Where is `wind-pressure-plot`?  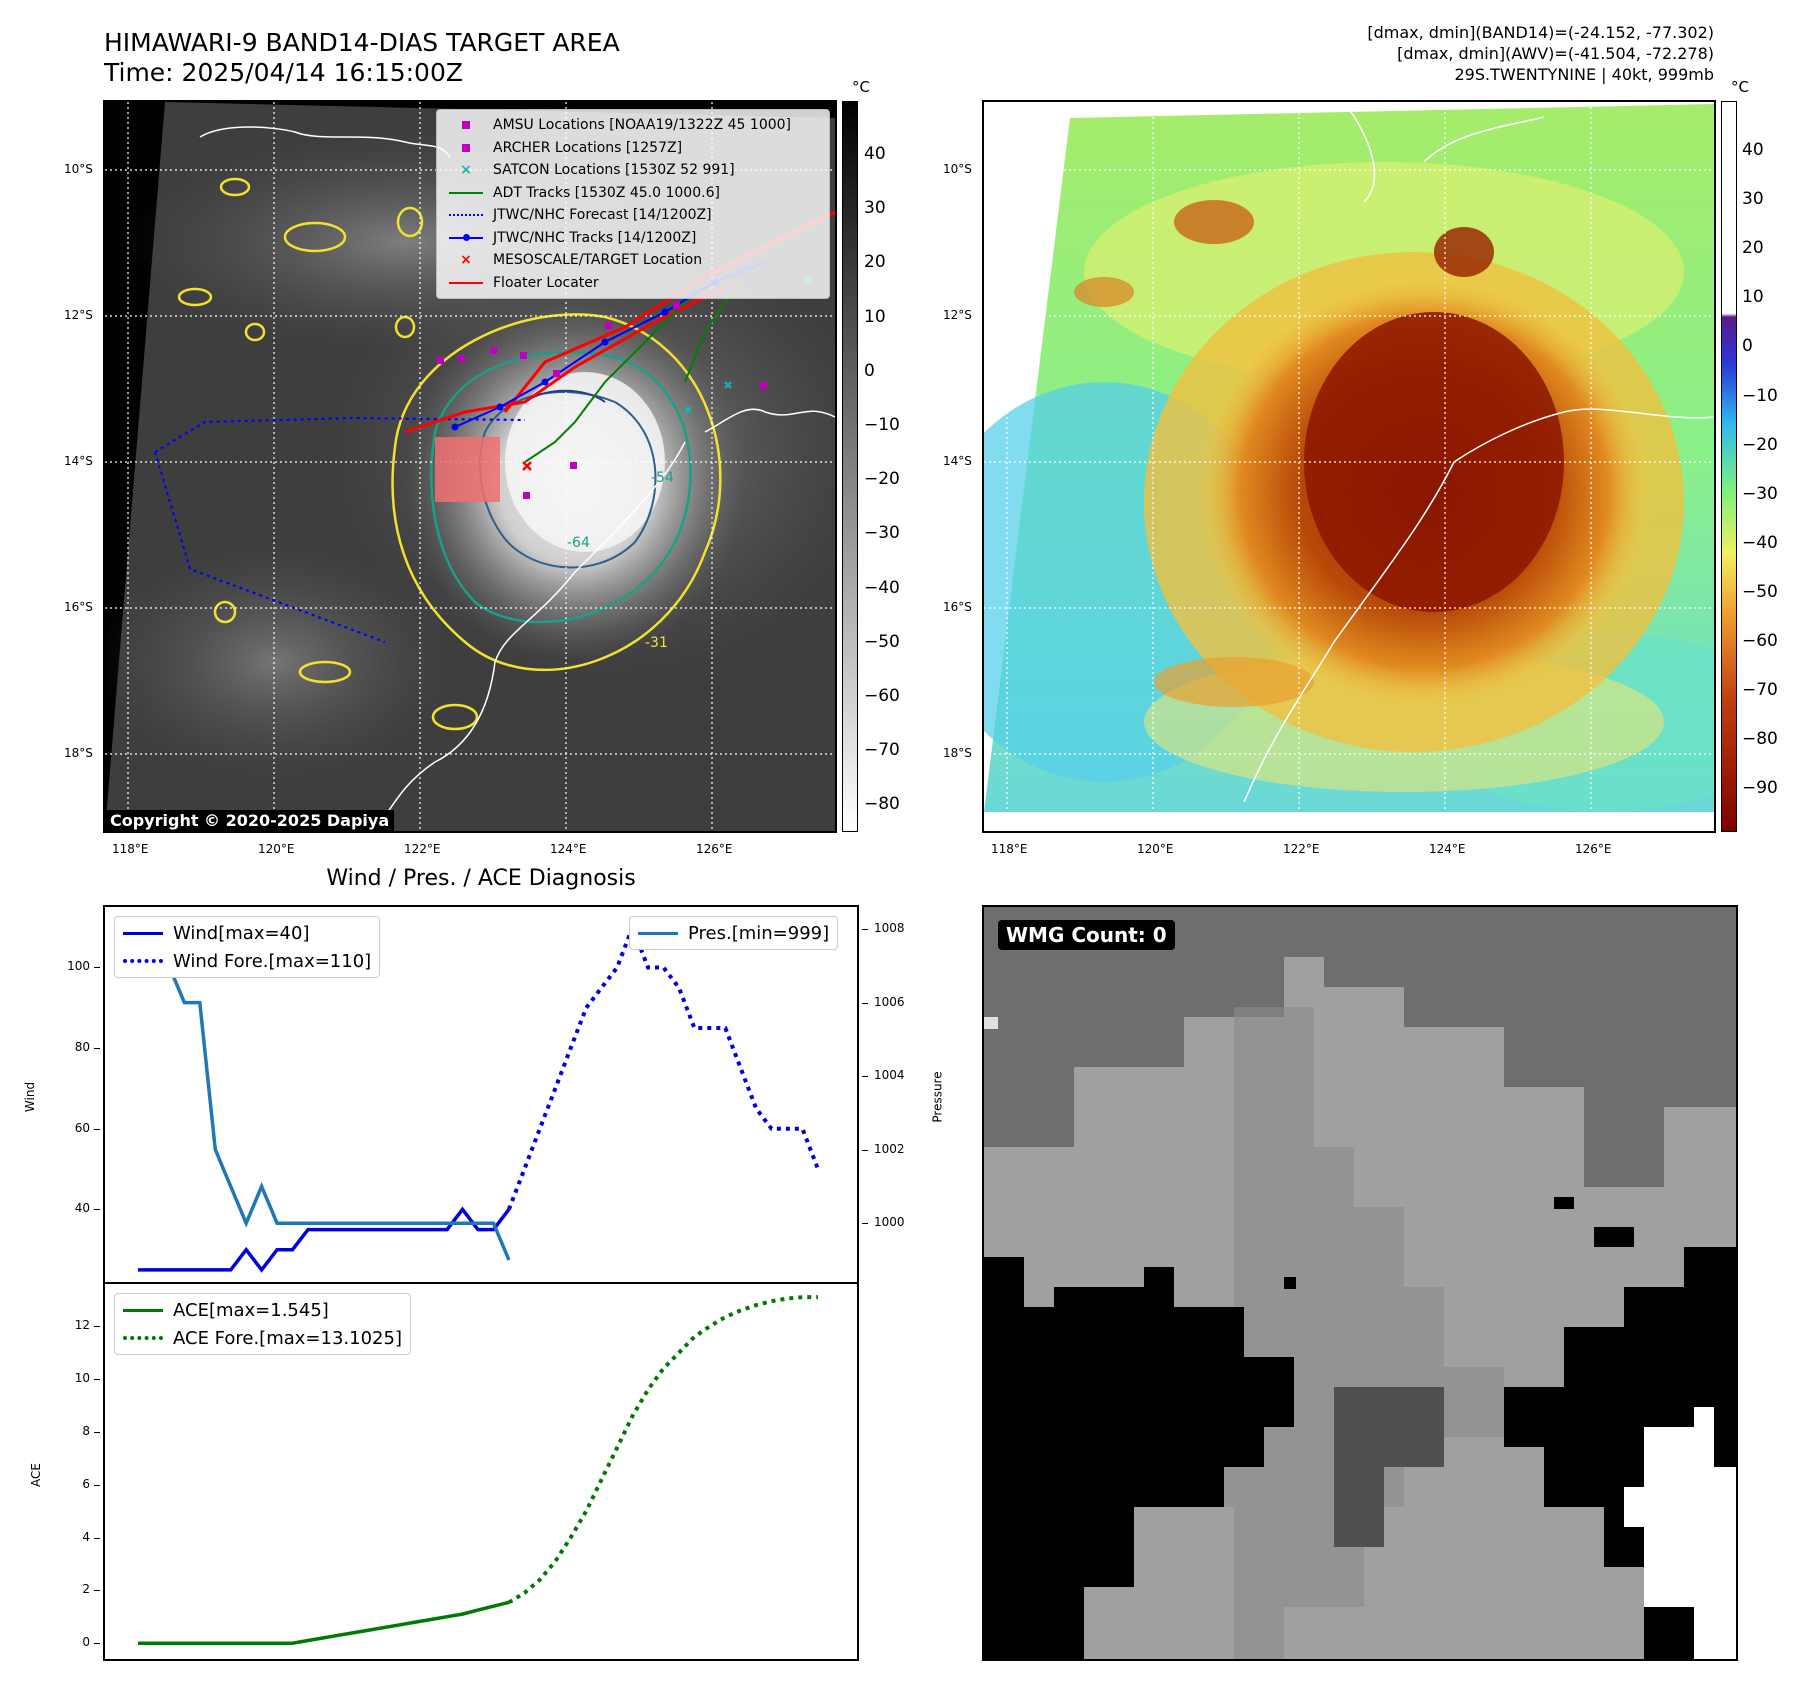 wind-pressure-plot is located at coordinates (478, 1097).